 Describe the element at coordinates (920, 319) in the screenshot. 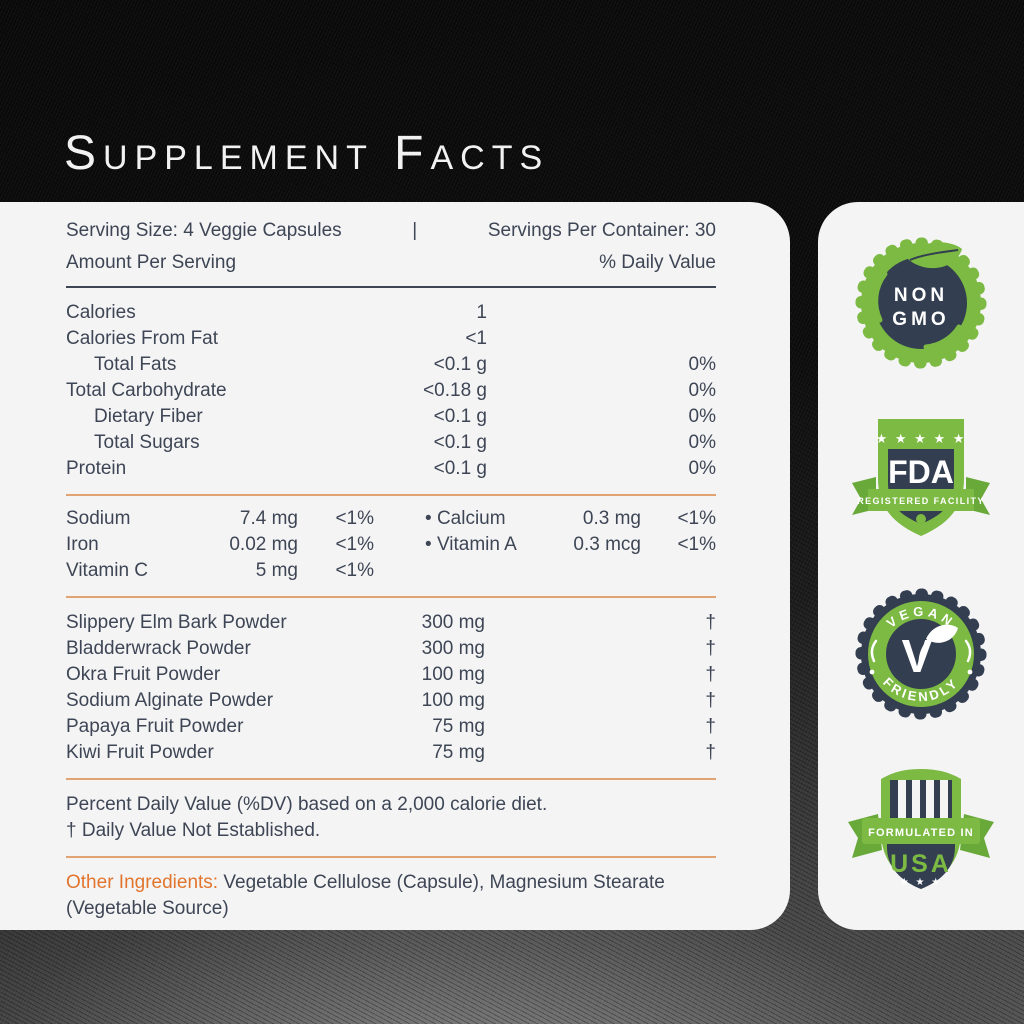

I see `svg-text: GMO` at that location.